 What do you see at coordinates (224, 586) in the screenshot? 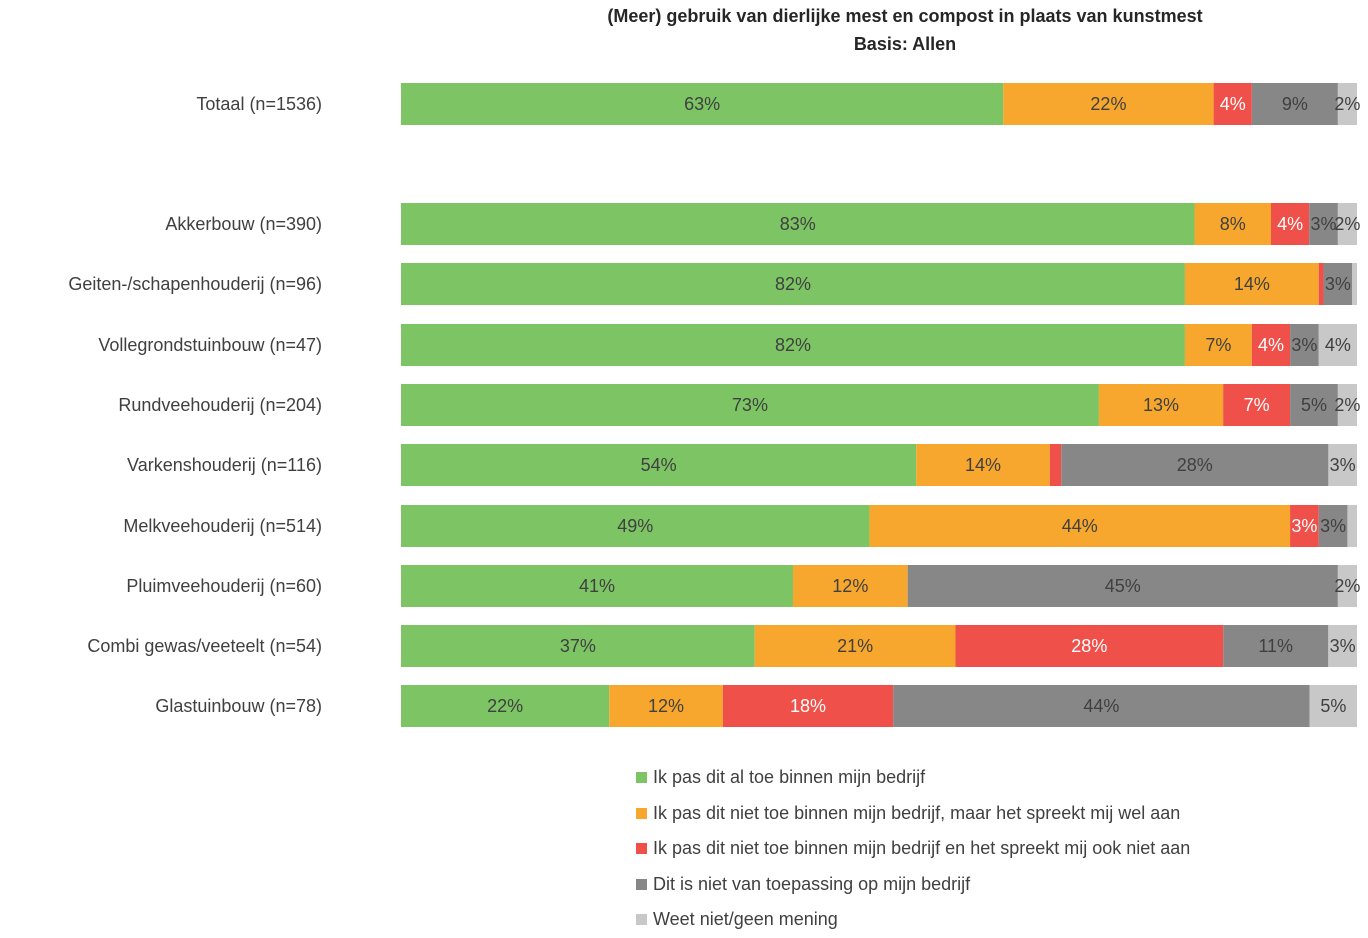
I see `category-label: Pluimveehouderij (n=60)` at bounding box center [224, 586].